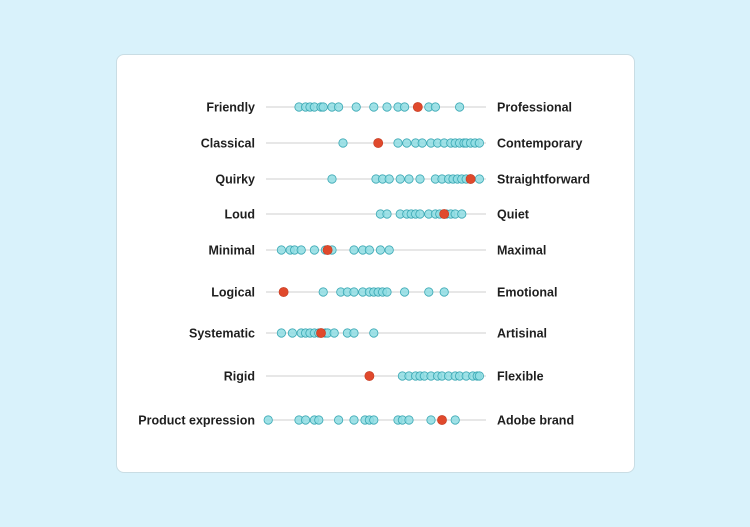 The image size is (750, 527). What do you see at coordinates (392, 144) in the screenshot?
I see `chart-row: Classical Contemporary` at bounding box center [392, 144].